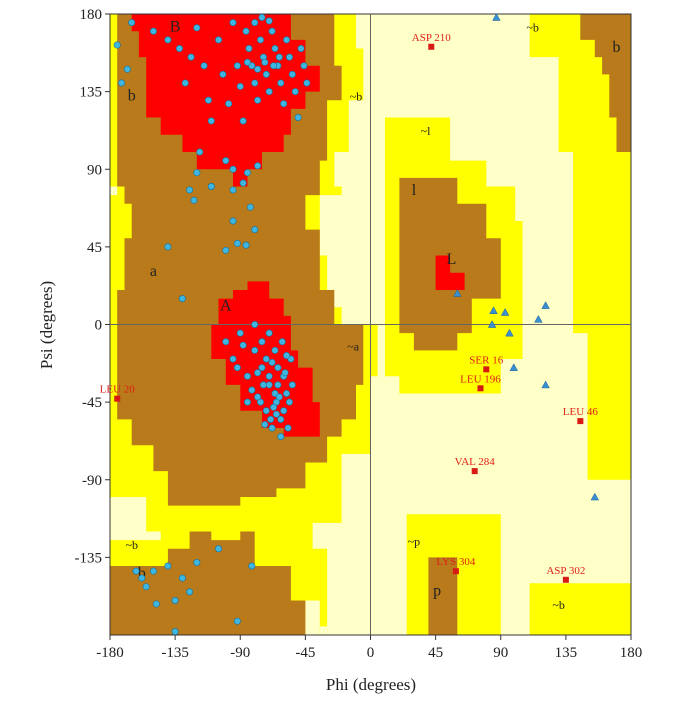 This screenshot has width=679, height=706. I want to click on outlier-label: SER 16, so click(486, 360).